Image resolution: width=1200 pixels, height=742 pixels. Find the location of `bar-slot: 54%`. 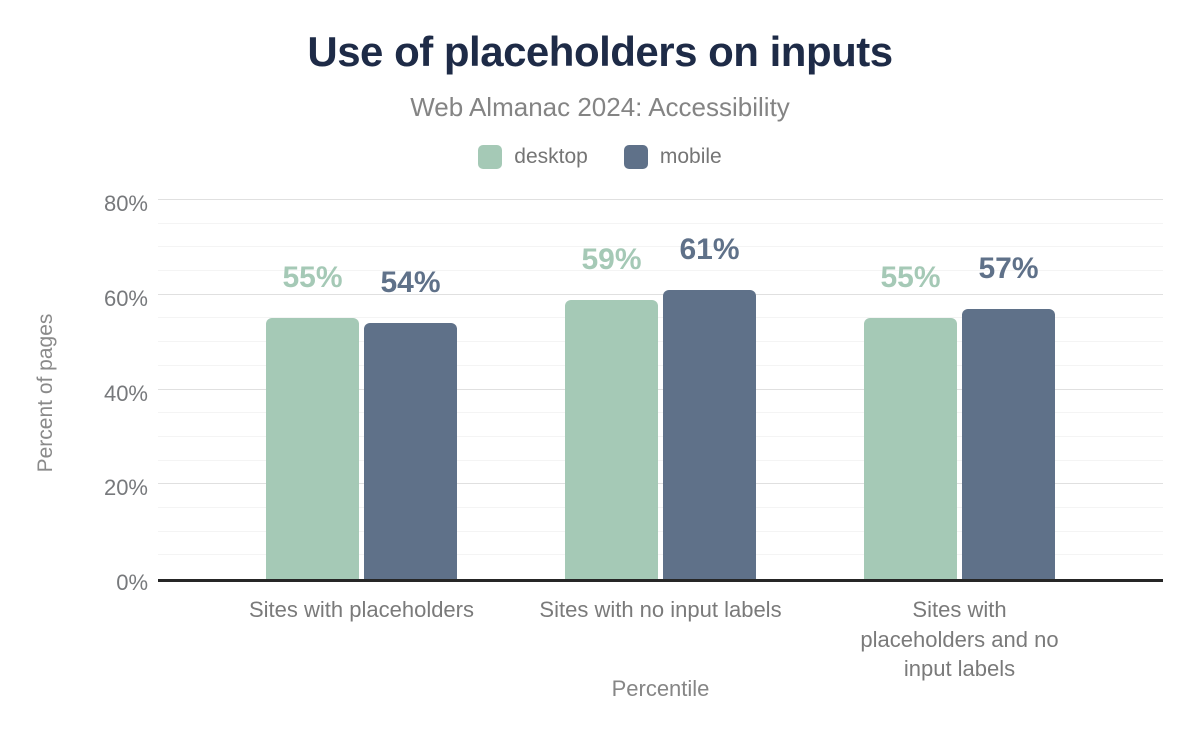

bar-slot: 54% is located at coordinates (410, 423).